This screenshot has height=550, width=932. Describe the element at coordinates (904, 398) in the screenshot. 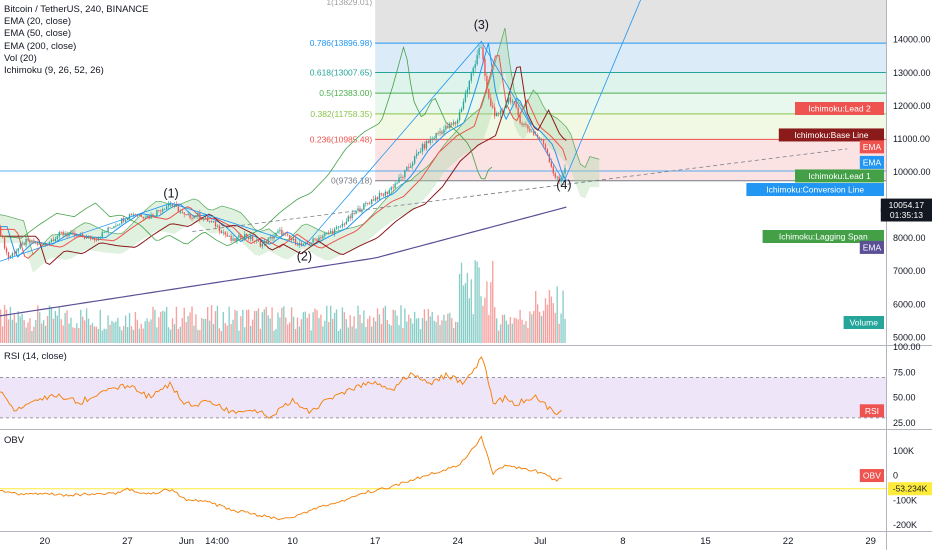

I see `rsi-tick-label: 50.00` at that location.